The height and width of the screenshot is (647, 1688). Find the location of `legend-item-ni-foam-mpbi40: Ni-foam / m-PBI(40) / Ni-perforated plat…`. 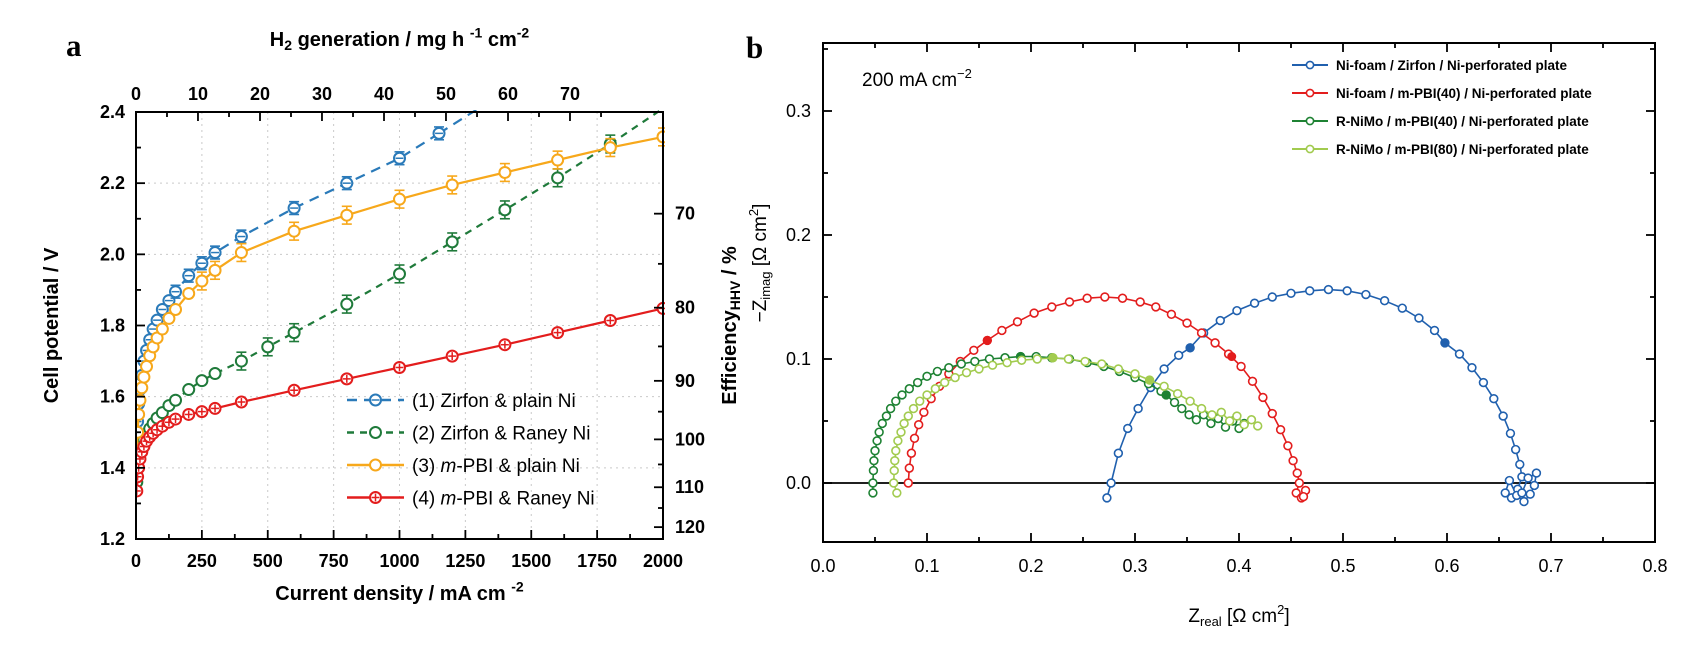

legend-item-ni-foam-mpbi40: Ni-foam / m-PBI(40) / Ni-perforated plat… is located at coordinates (1442, 93).